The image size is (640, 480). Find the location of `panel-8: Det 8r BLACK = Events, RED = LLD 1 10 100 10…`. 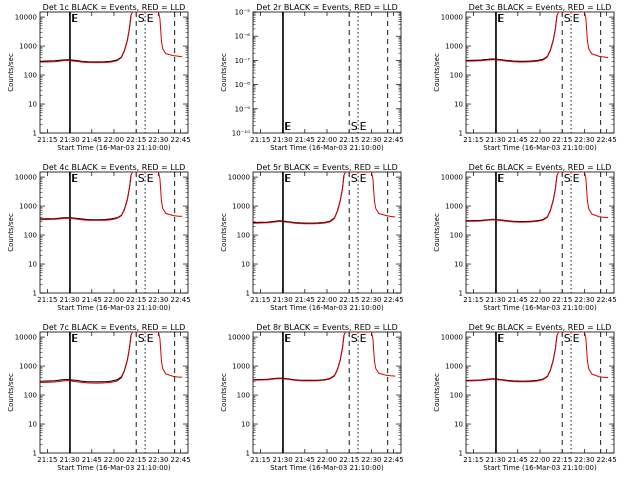

panel-8: Det 8r BLACK = Events, RED = LLD 1 10 100 10… is located at coordinates (312, 397).